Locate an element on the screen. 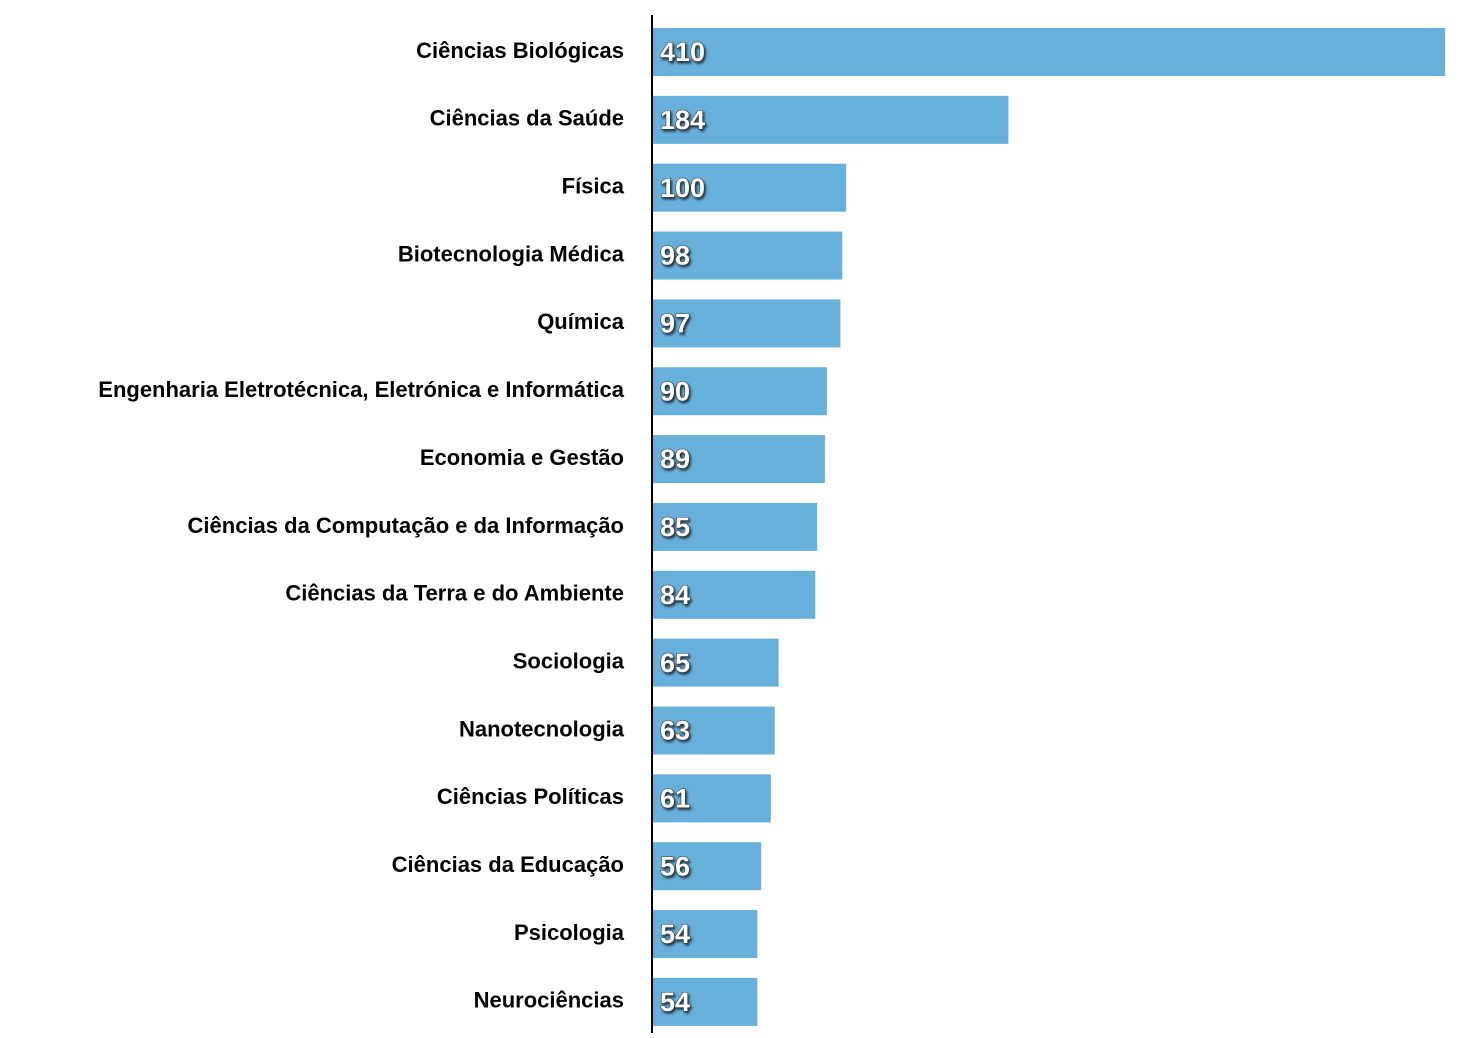  value-label: 410 is located at coordinates (682, 52).